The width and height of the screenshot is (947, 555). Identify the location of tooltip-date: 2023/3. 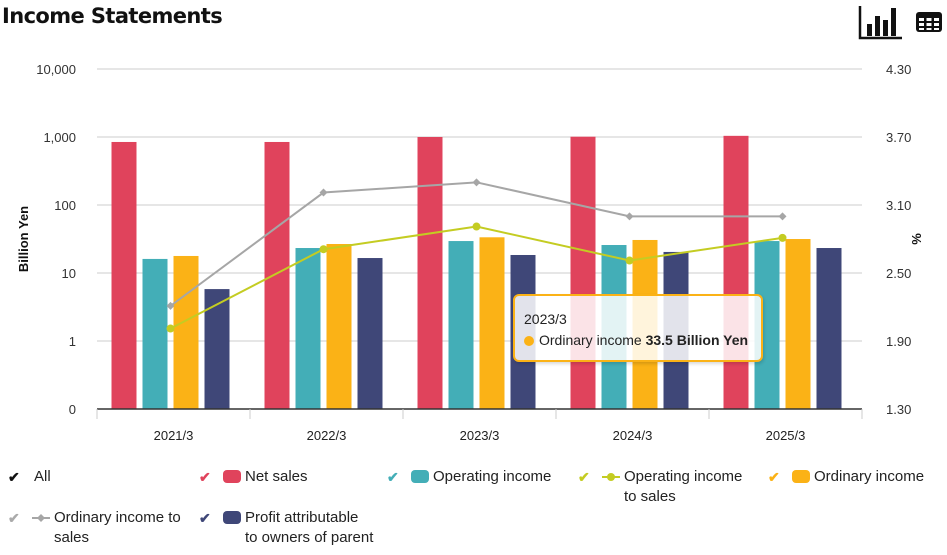
(545, 319).